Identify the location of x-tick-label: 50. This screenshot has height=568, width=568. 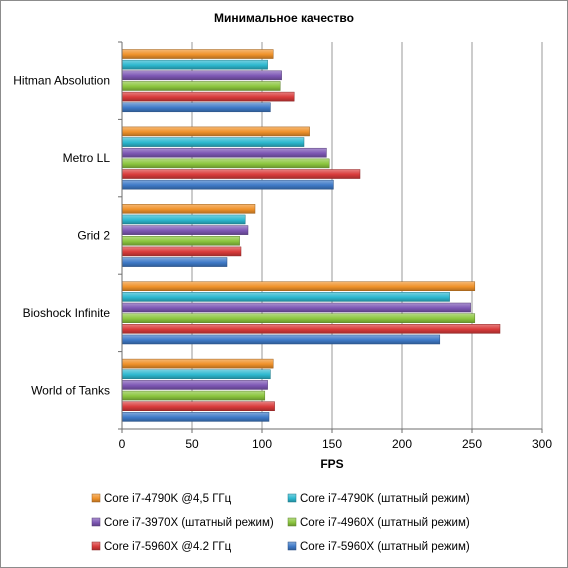
(192, 444).